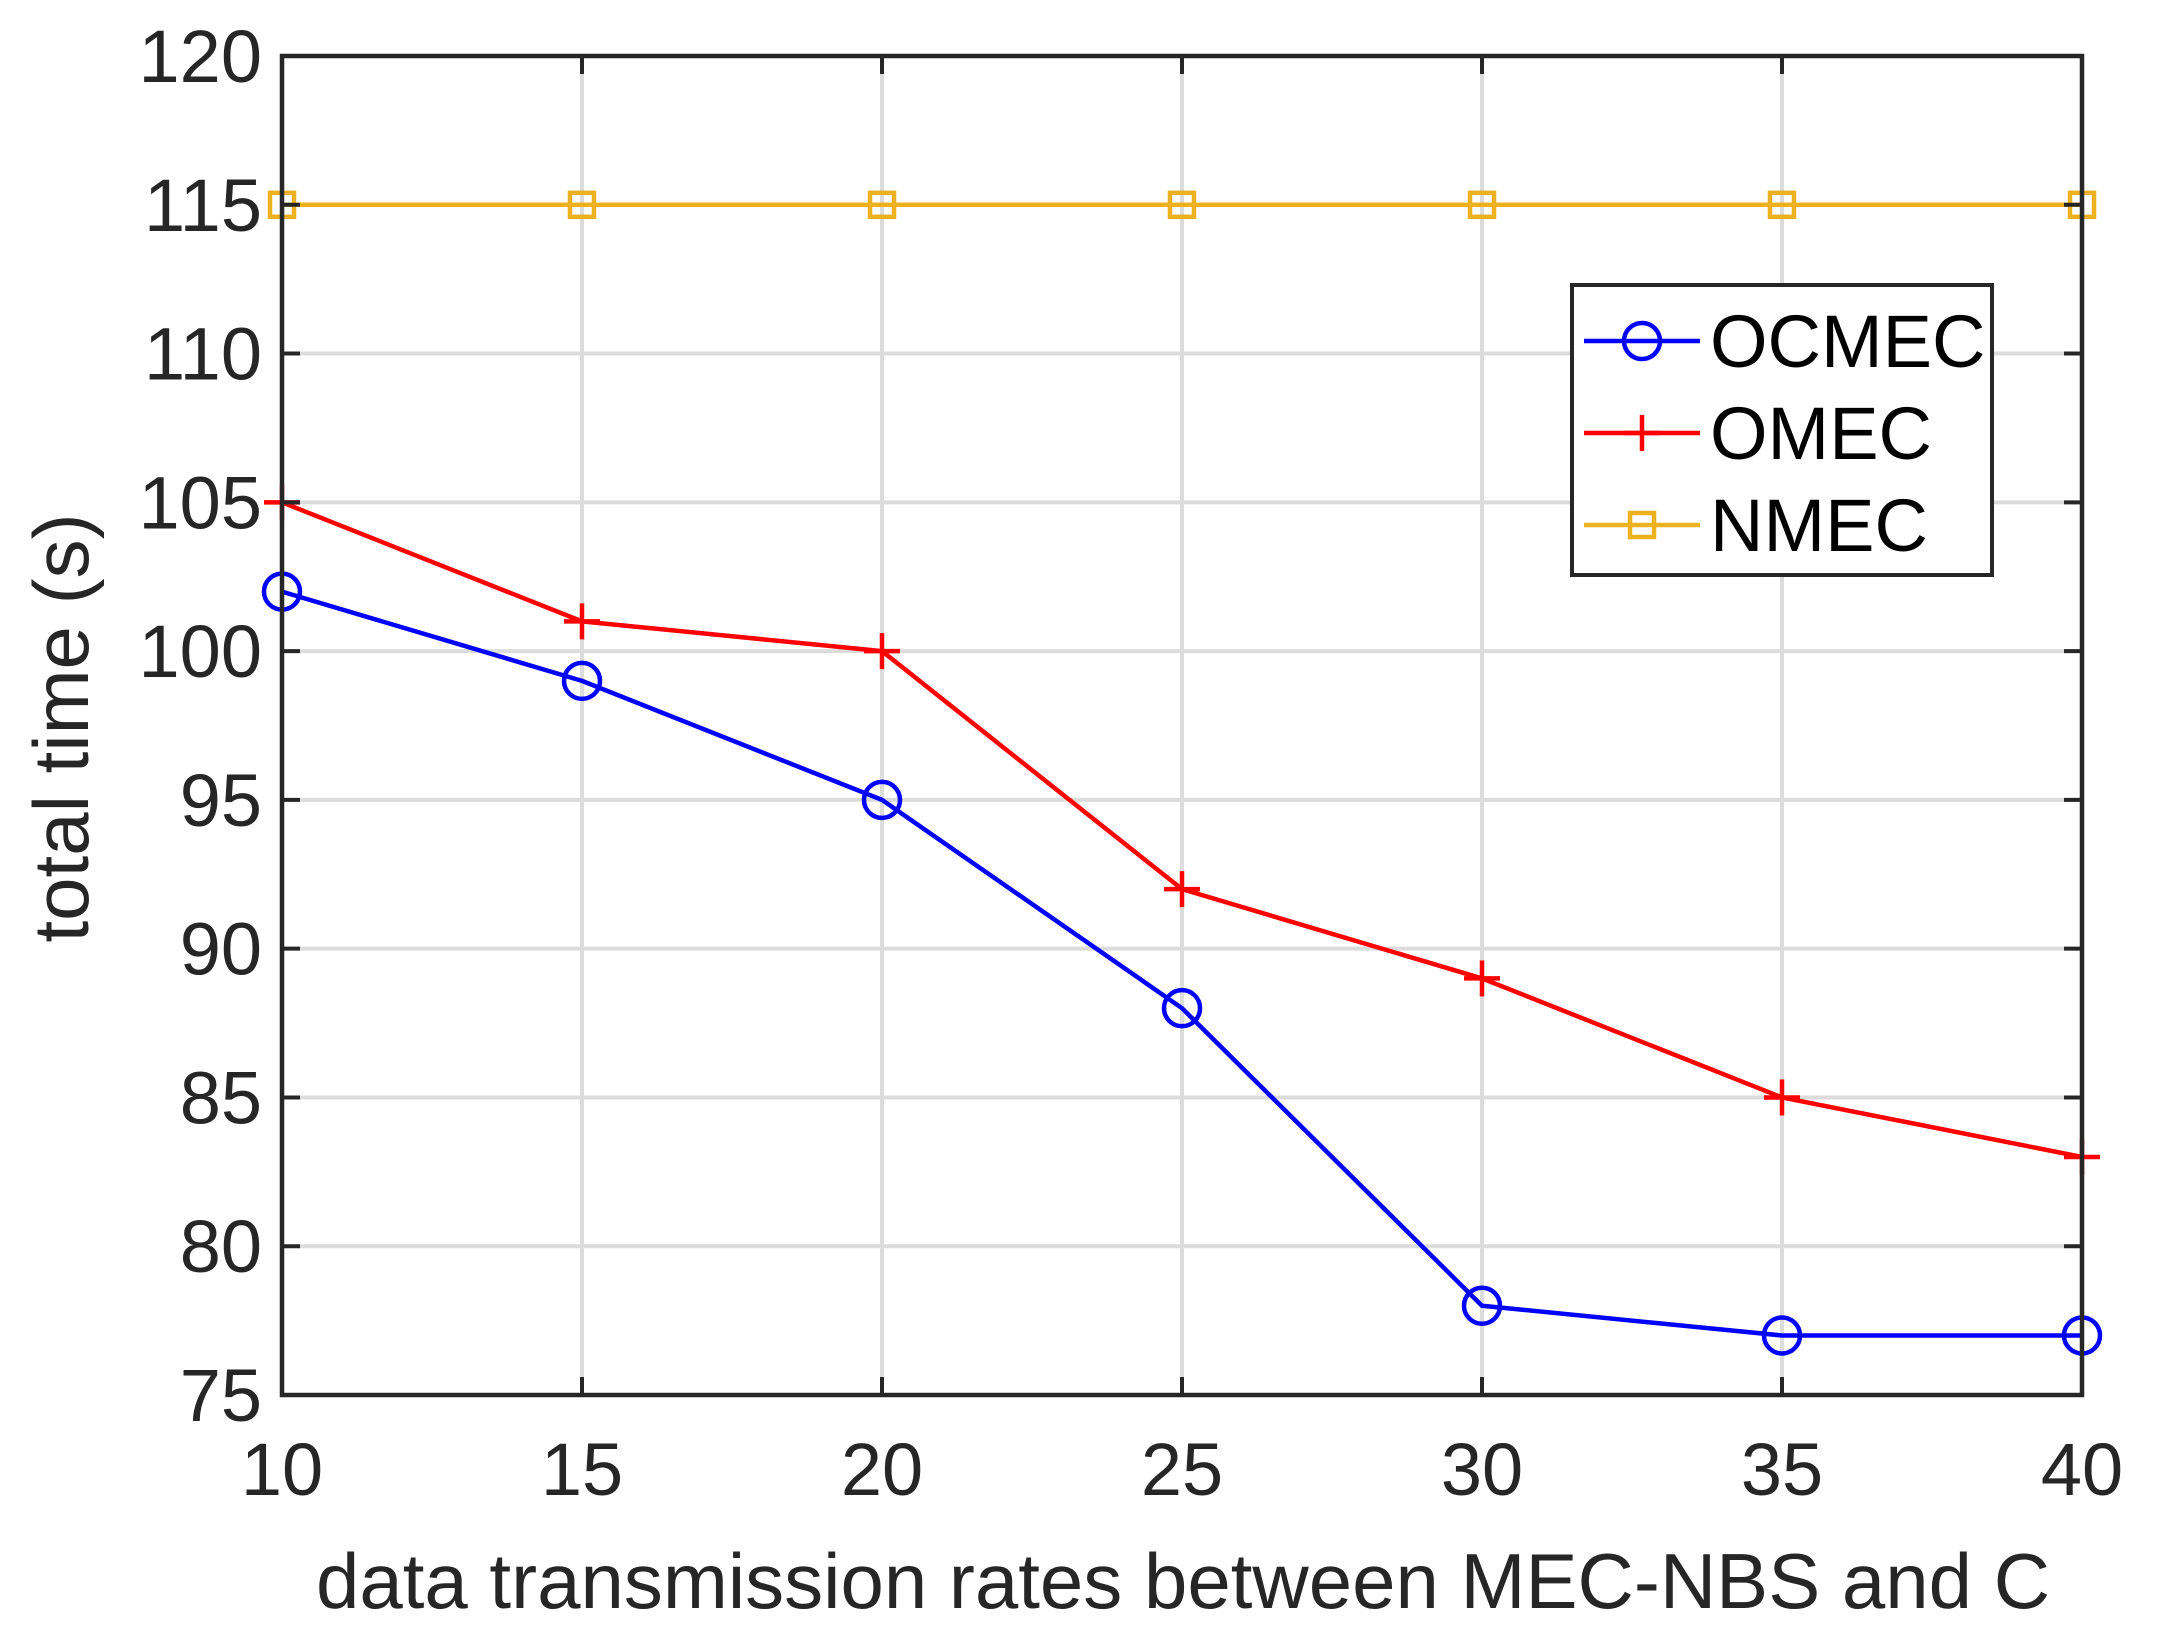 The image size is (2172, 1627). What do you see at coordinates (582, 1469) in the screenshot?
I see `x-tick-label: 15` at bounding box center [582, 1469].